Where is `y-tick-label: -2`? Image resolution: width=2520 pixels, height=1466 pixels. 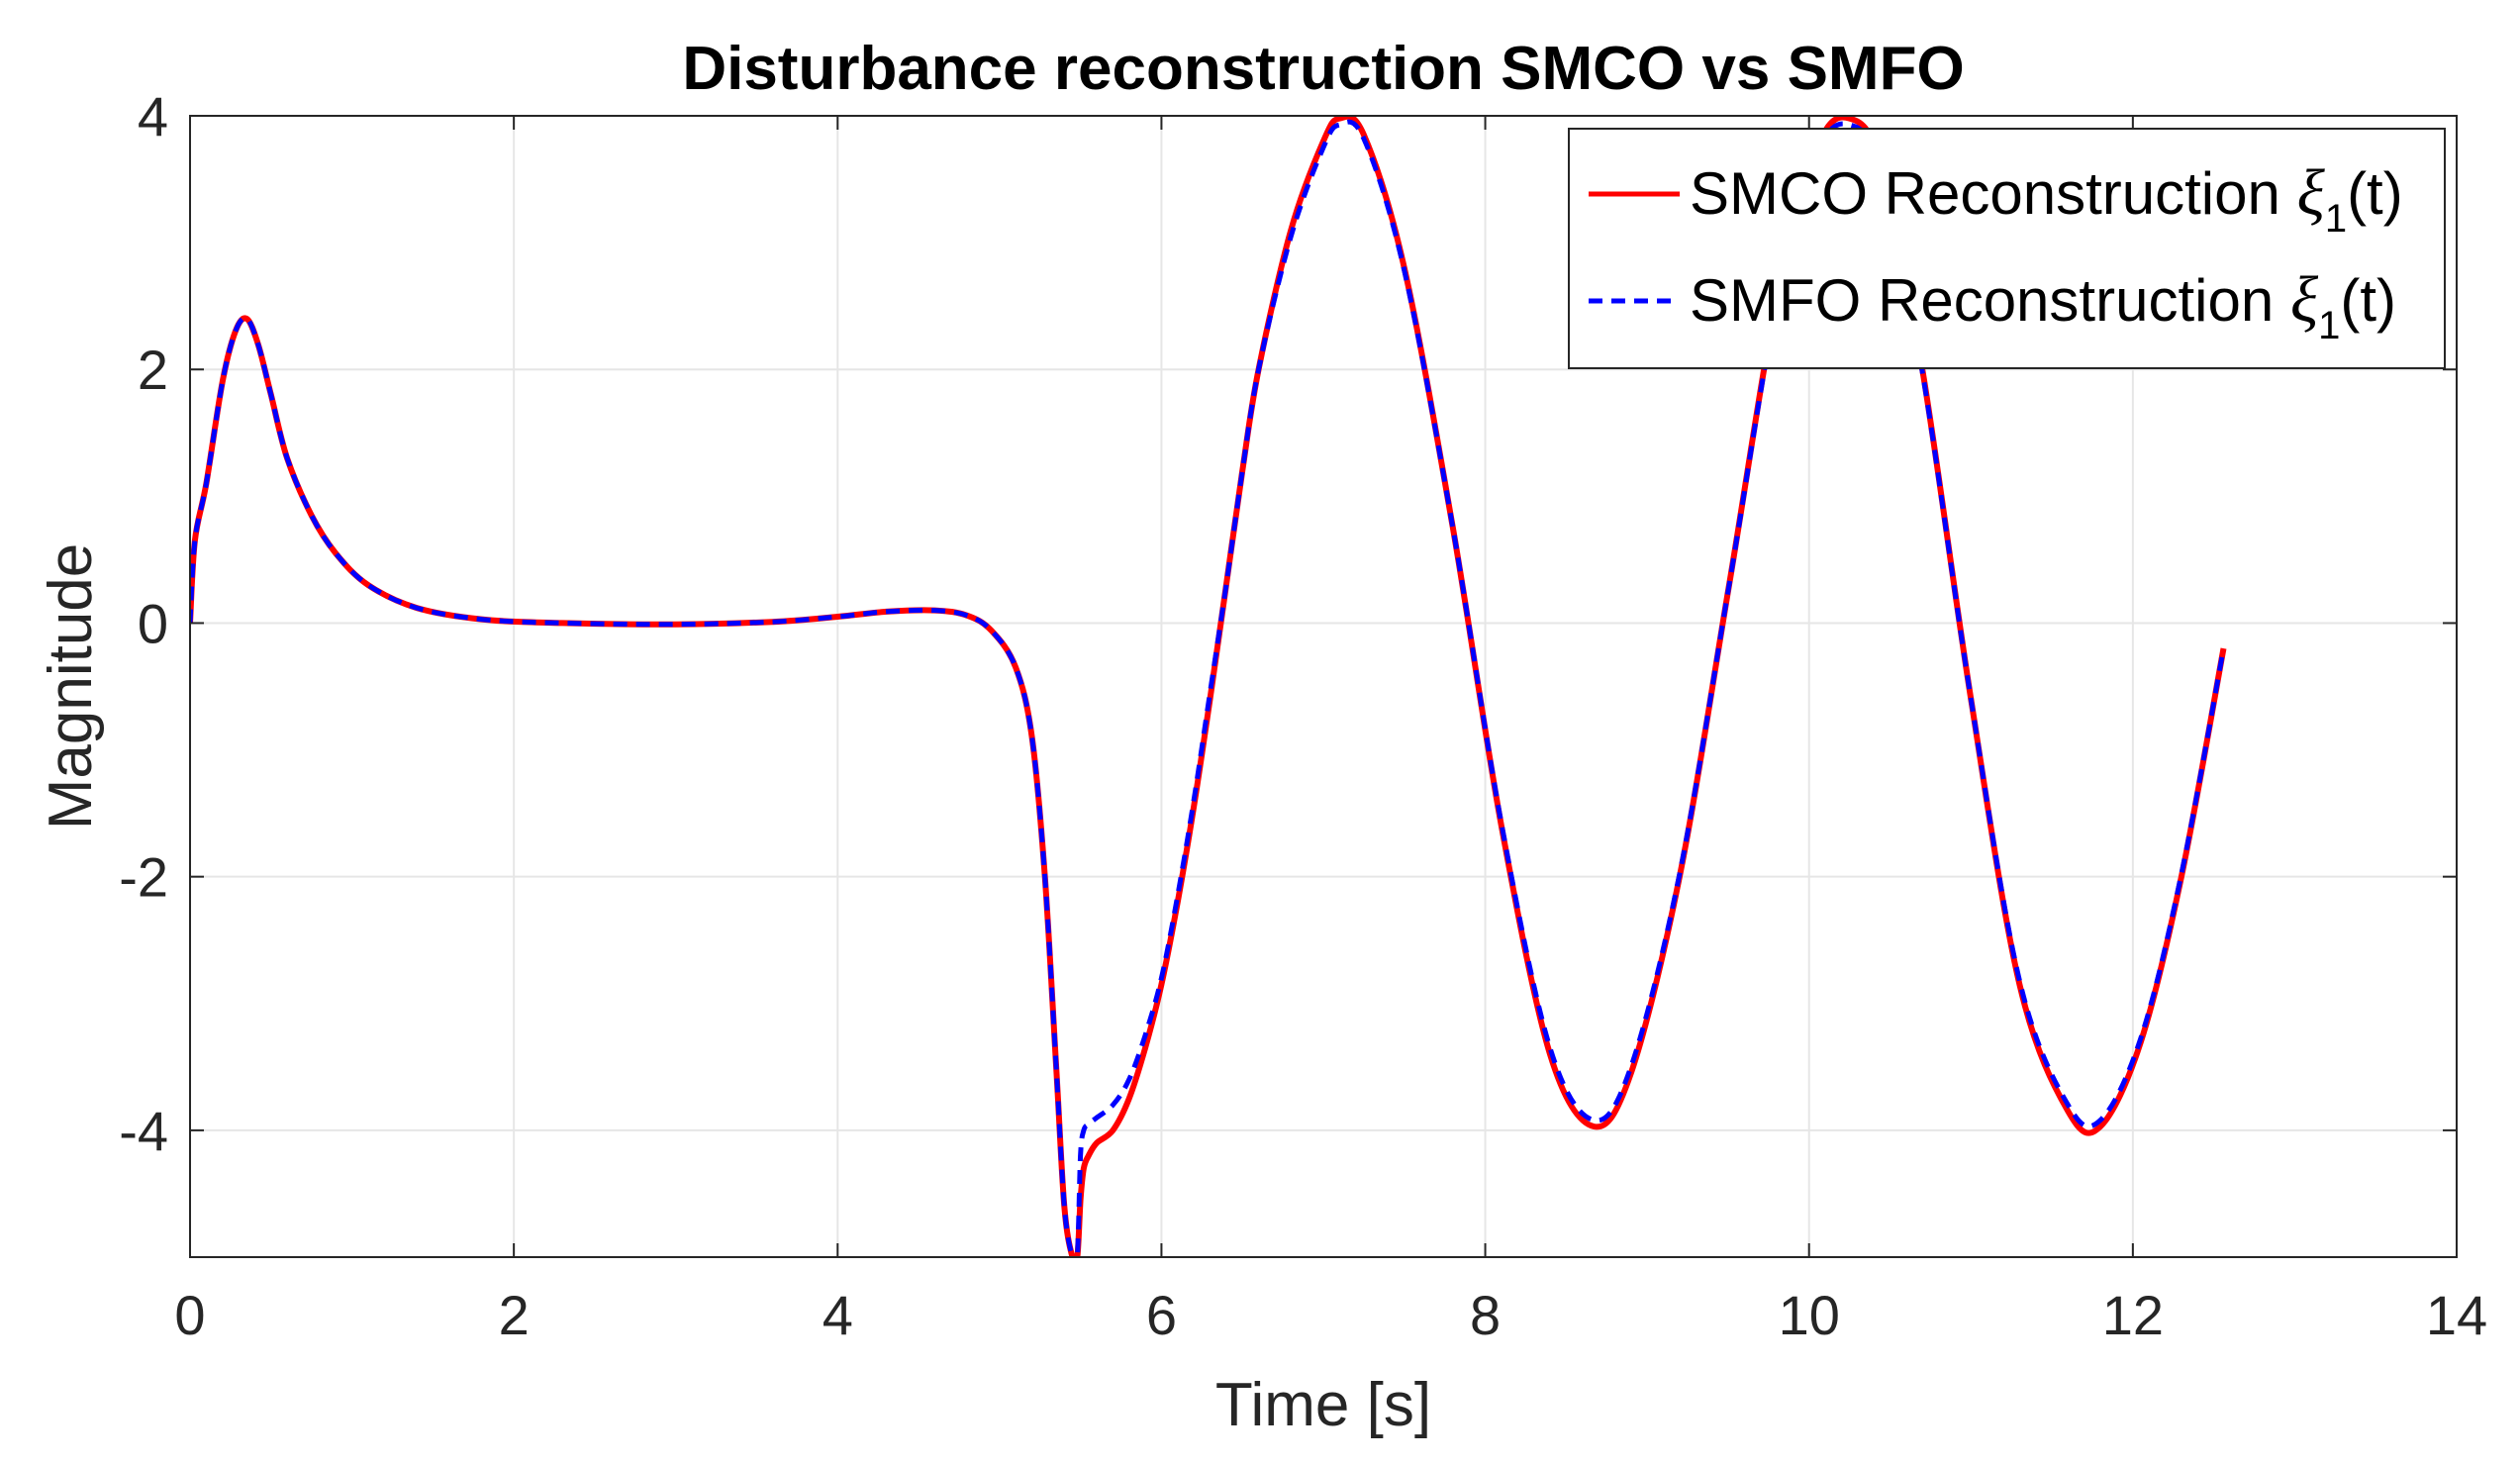
y-tick-label: -2 is located at coordinates (143, 877).